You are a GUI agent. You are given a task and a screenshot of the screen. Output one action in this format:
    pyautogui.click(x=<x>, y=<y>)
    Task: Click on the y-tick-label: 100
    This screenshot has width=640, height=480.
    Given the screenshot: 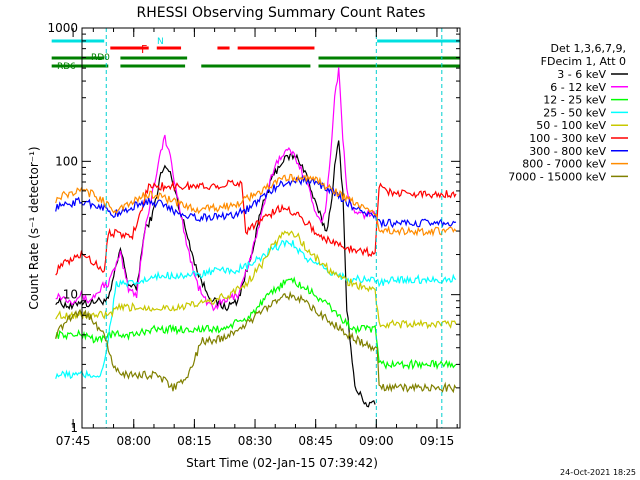 What is the action you would take?
    pyautogui.click(x=66, y=161)
    